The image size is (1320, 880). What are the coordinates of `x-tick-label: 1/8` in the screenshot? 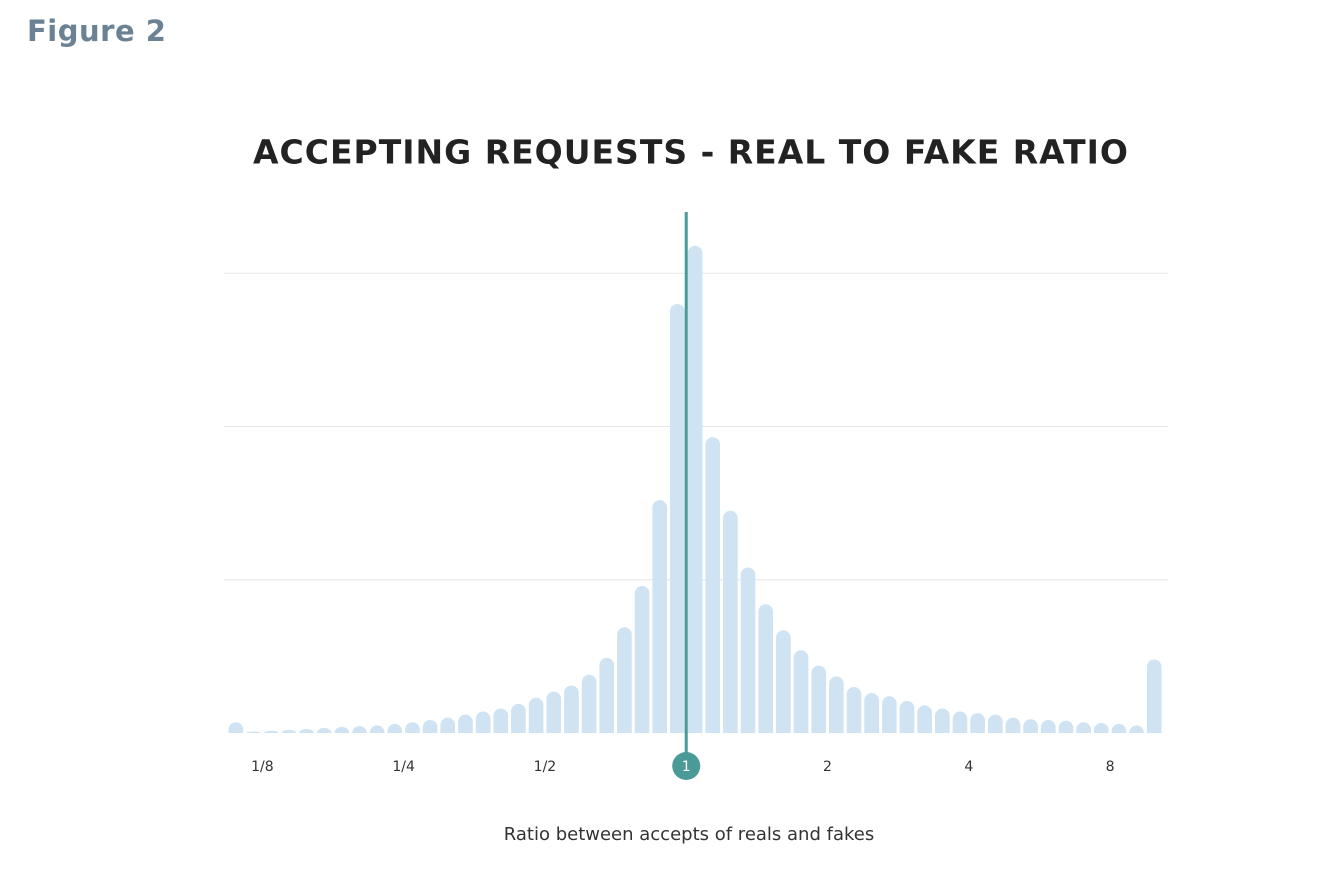 It's located at (262, 767).